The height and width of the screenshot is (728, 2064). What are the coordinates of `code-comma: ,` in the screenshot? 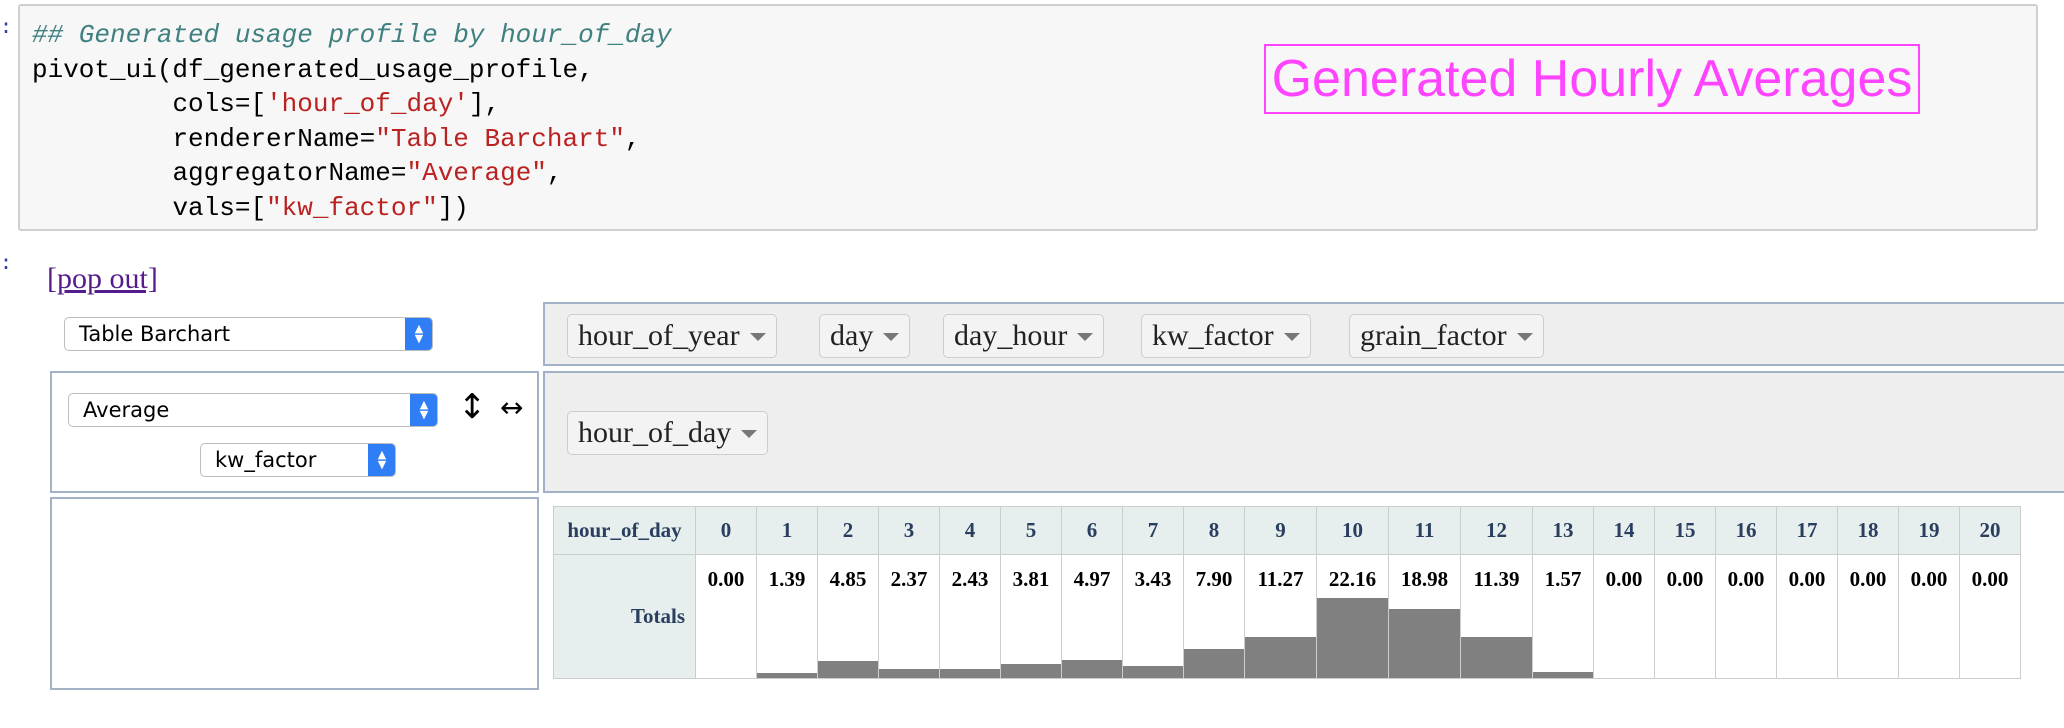 It's located at (632, 138).